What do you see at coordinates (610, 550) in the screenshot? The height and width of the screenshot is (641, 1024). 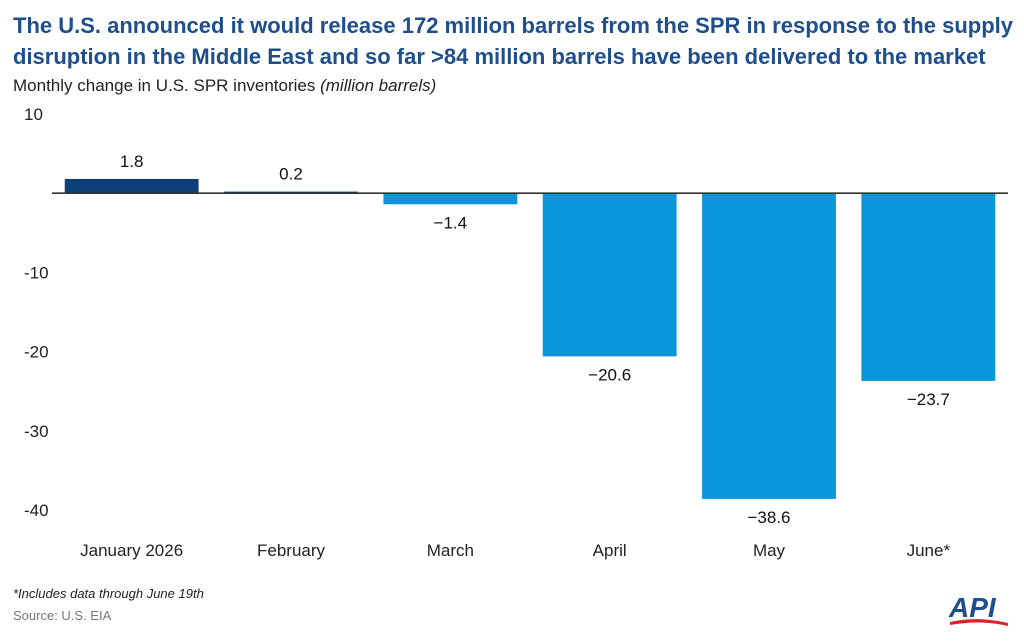 I see `x-tick-label: April` at bounding box center [610, 550].